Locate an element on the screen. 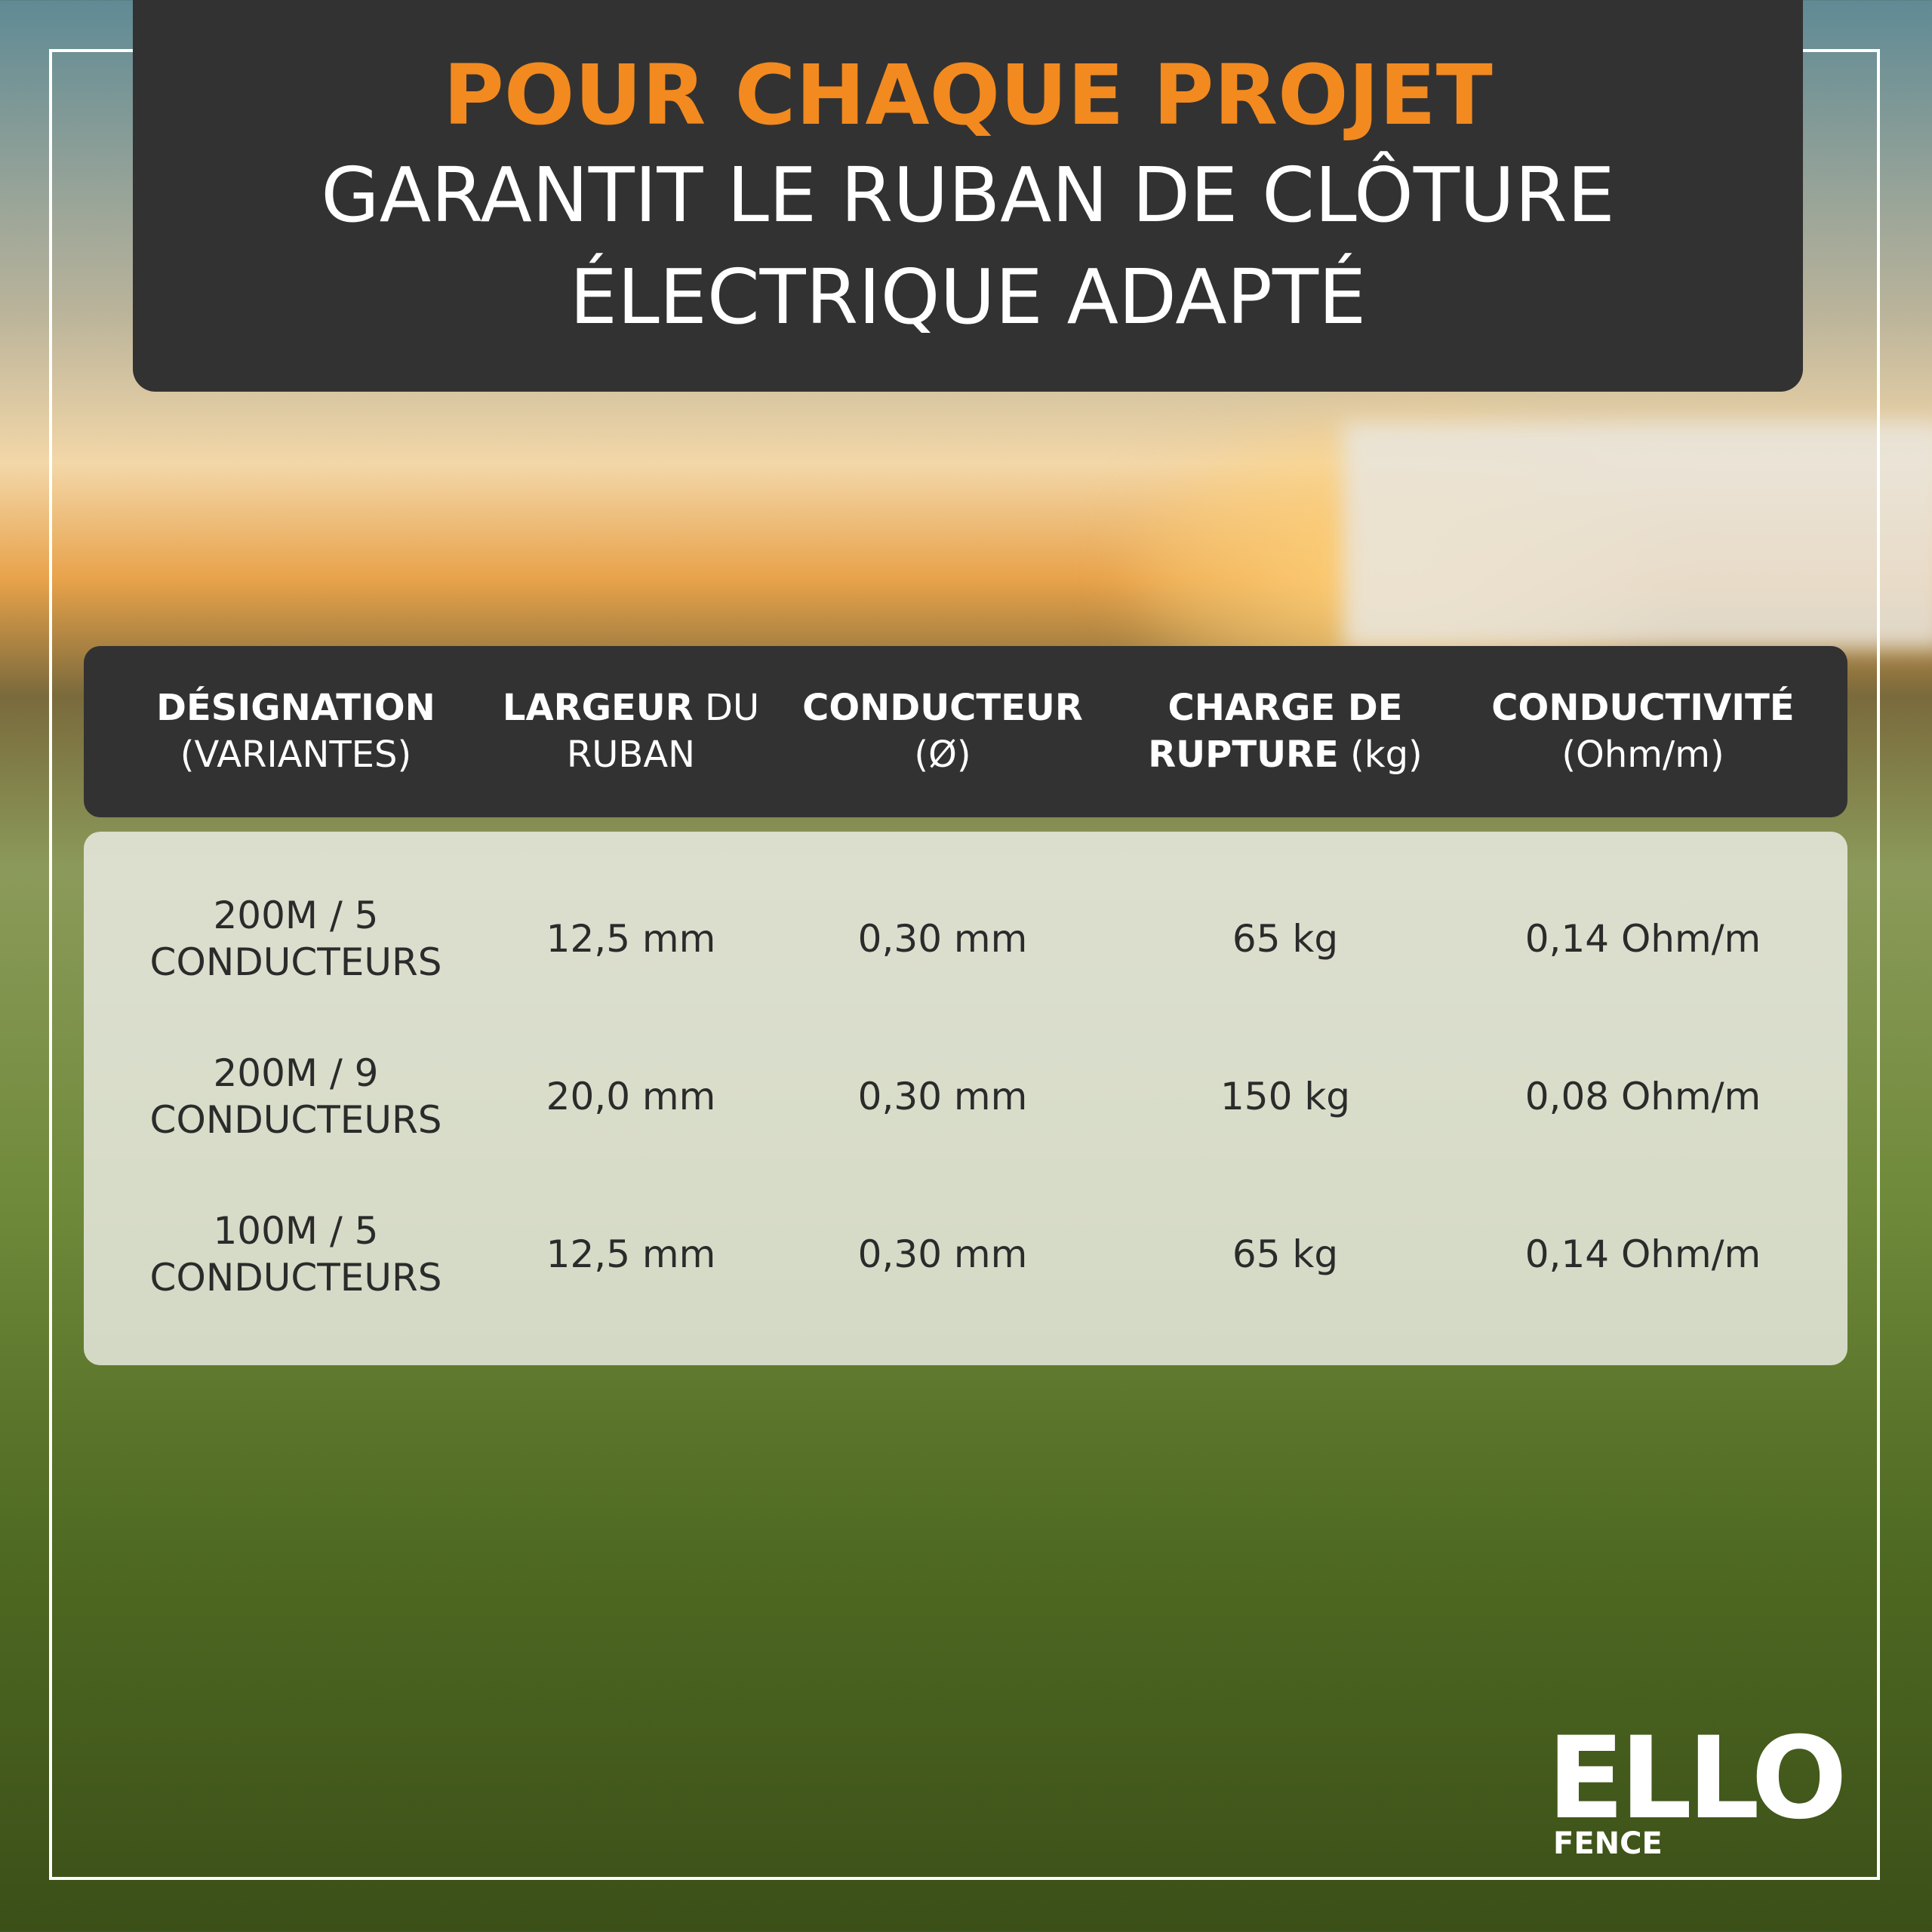 This screenshot has height=1932, width=1932. table-cell: 100M / 5 CONDUCTEURS is located at coordinates (296, 1254).